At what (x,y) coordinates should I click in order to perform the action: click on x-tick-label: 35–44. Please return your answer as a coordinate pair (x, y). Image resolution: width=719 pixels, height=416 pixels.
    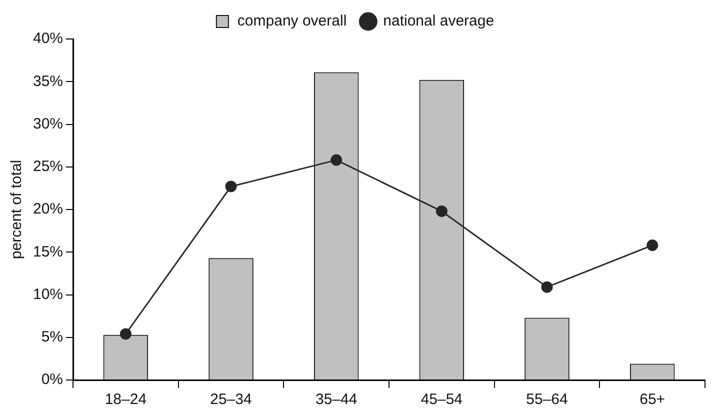
    Looking at the image, I should click on (336, 399).